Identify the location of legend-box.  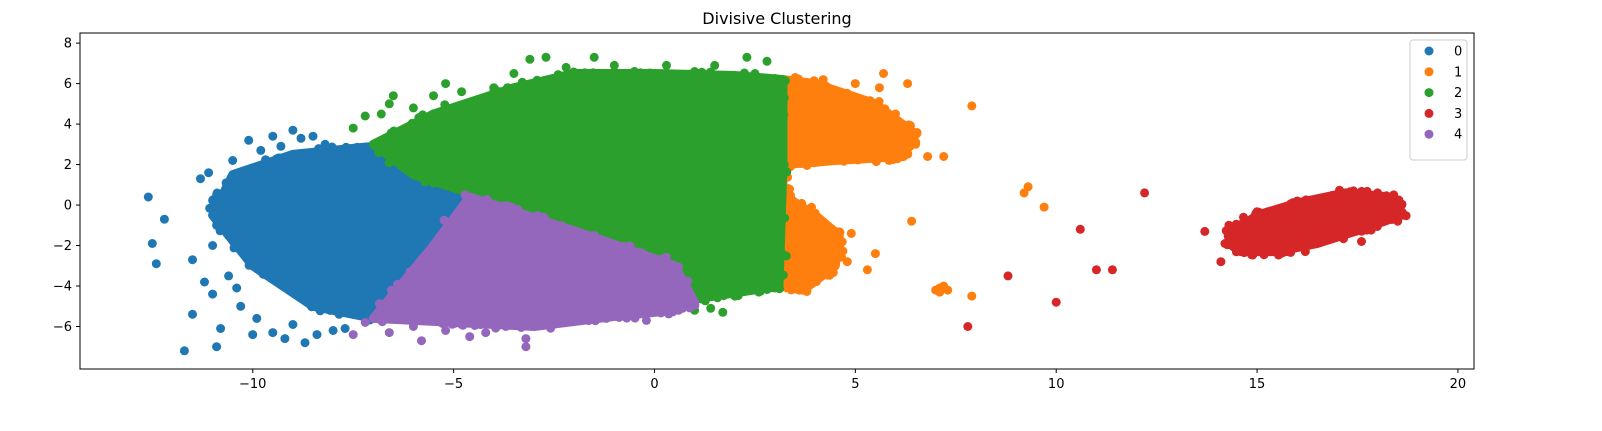
(1438, 100).